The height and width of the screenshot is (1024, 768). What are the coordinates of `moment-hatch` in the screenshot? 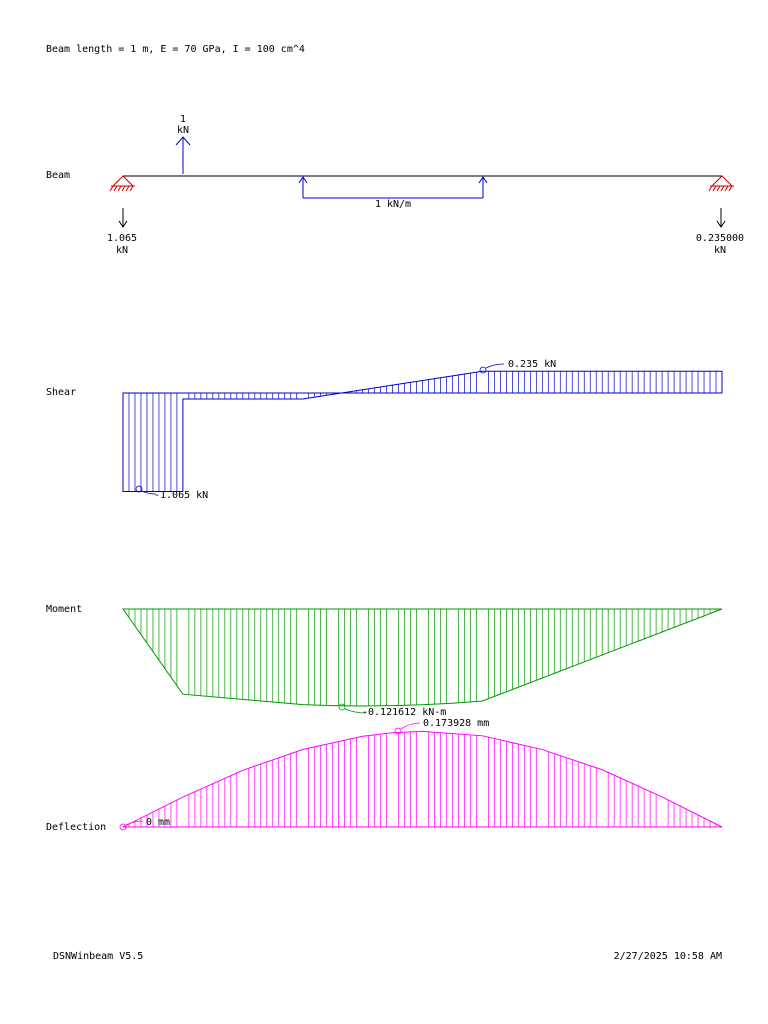 It's located at (422, 657).